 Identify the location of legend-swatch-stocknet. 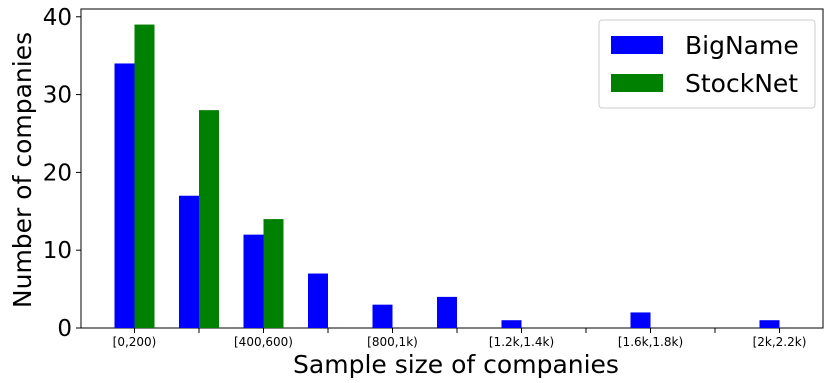
(637, 83).